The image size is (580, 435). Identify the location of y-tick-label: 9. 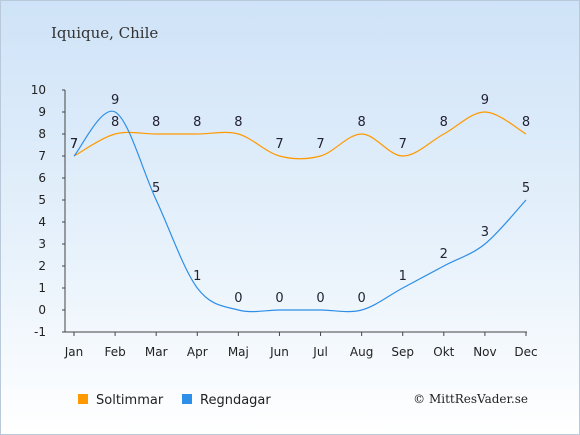
(42, 112).